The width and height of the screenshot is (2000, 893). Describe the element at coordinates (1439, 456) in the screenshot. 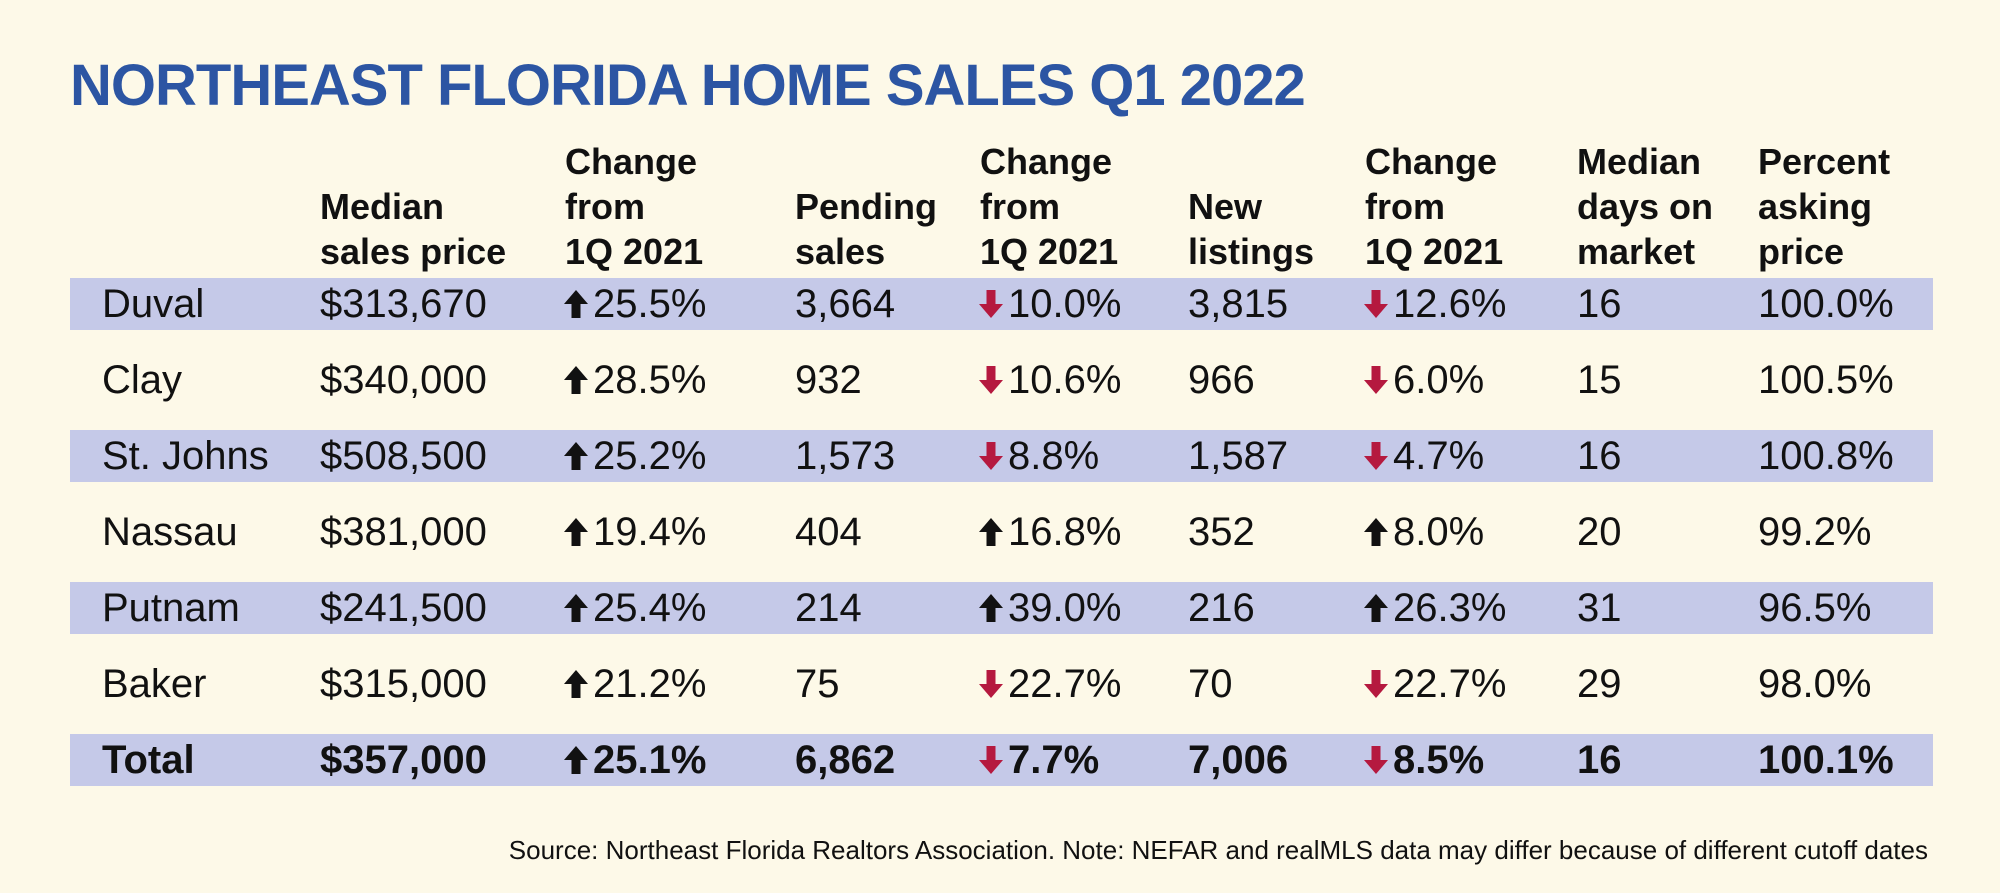

I see `change-value: 4.7%` at that location.